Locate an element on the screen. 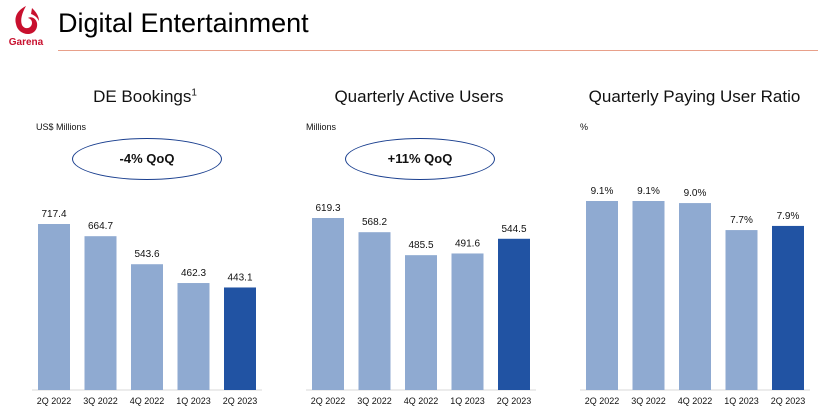 The image size is (823, 411). unit-label: Millions is located at coordinates (321, 127).